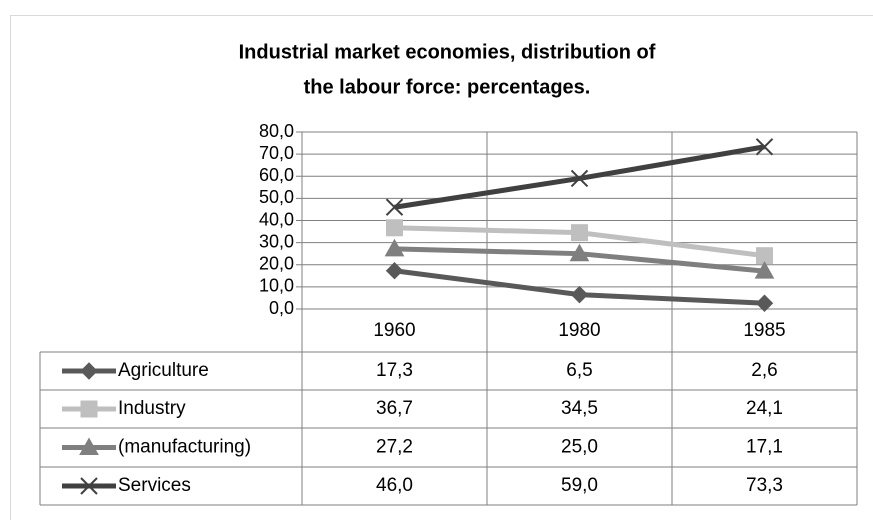 Image resolution: width=873 pixels, height=520 pixels. Describe the element at coordinates (579, 408) in the screenshot. I see `table-cell: 34,5` at that location.